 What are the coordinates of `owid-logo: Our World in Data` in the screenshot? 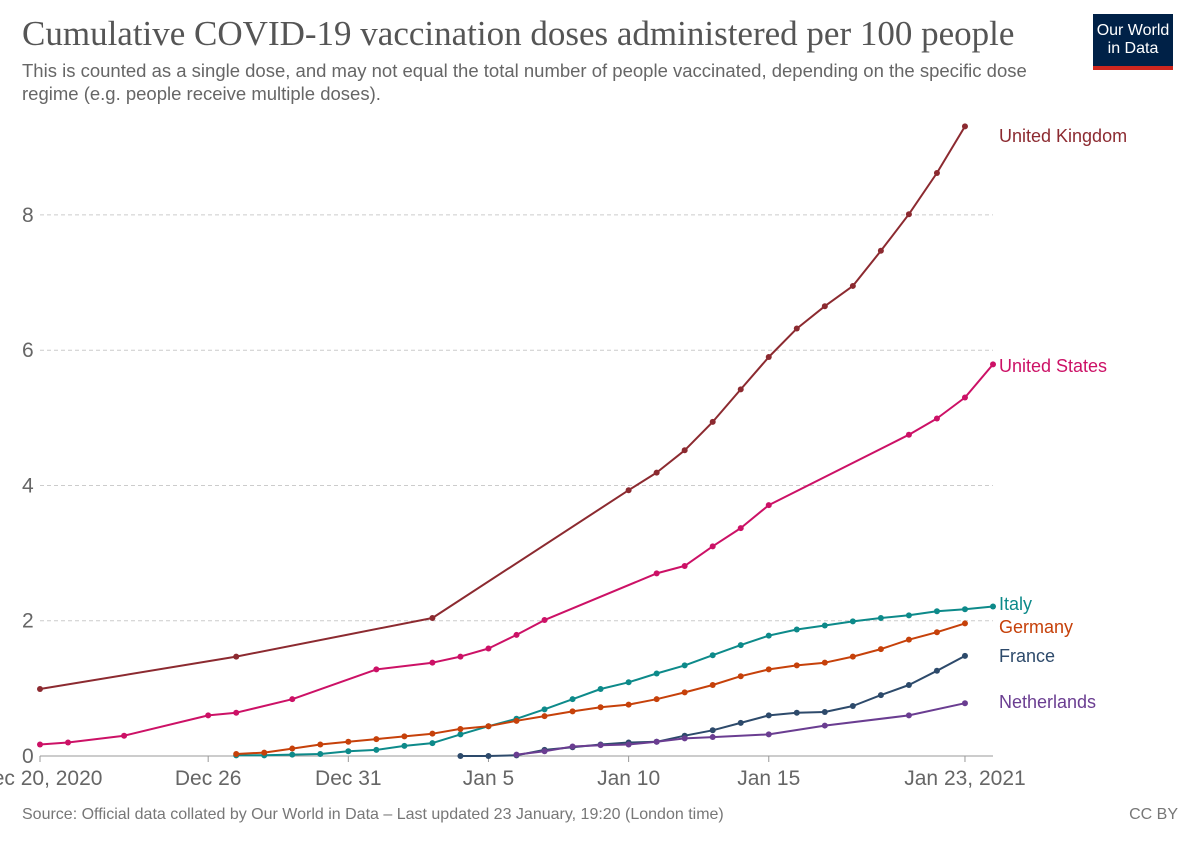 It's located at (1133, 42).